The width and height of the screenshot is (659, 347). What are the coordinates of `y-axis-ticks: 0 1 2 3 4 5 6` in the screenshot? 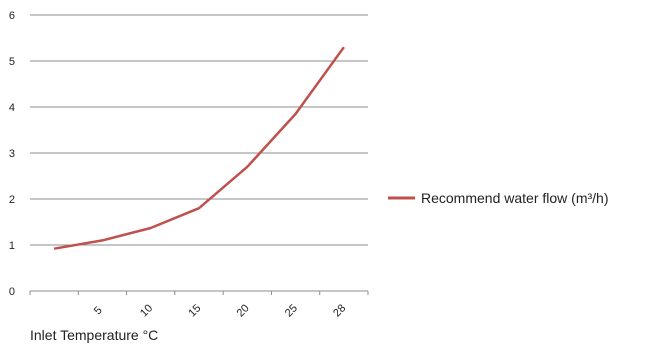 It's located at (12, 154).